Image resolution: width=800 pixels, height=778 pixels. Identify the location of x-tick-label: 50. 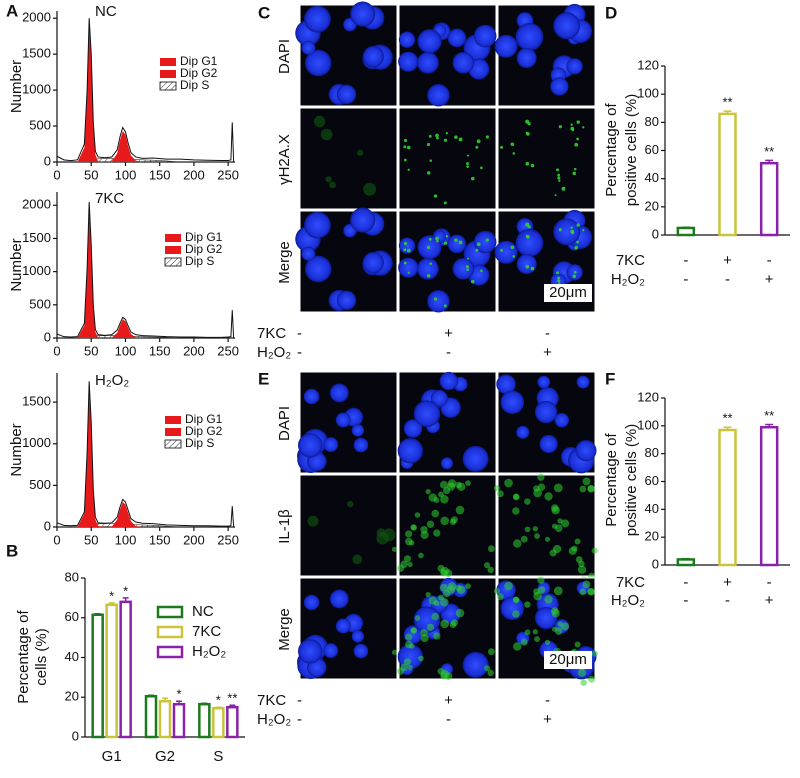
(91, 350).